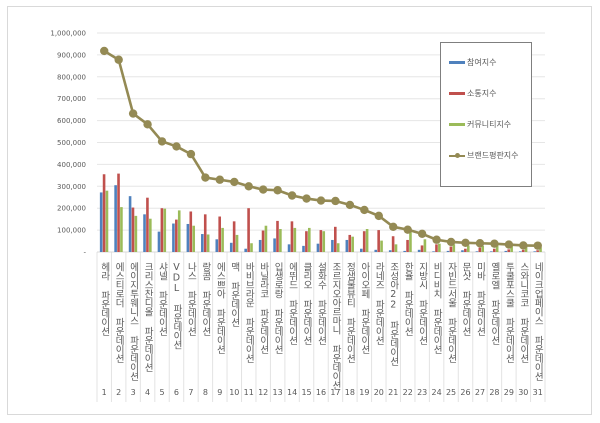 The image size is (600, 423). I want to click on legend-item-brand-reputation: 브랜드평판지수, so click(484, 155).